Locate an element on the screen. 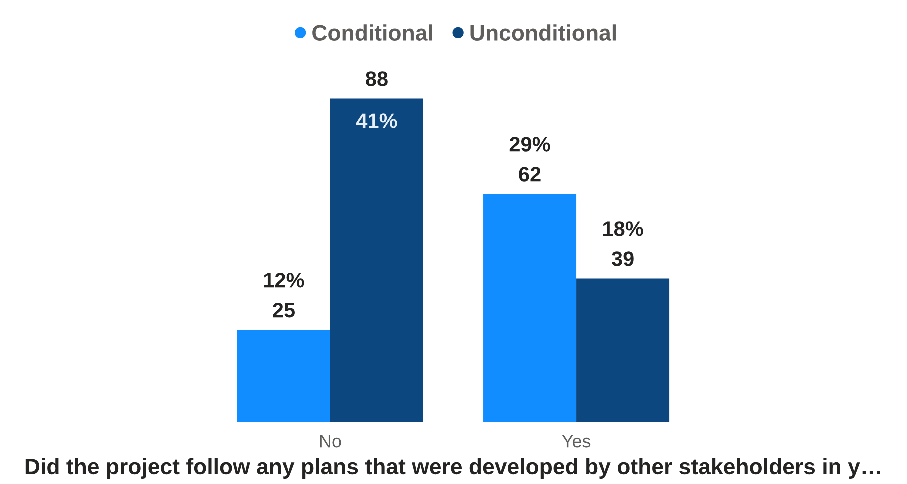  data-label: 25 is located at coordinates (284, 310).